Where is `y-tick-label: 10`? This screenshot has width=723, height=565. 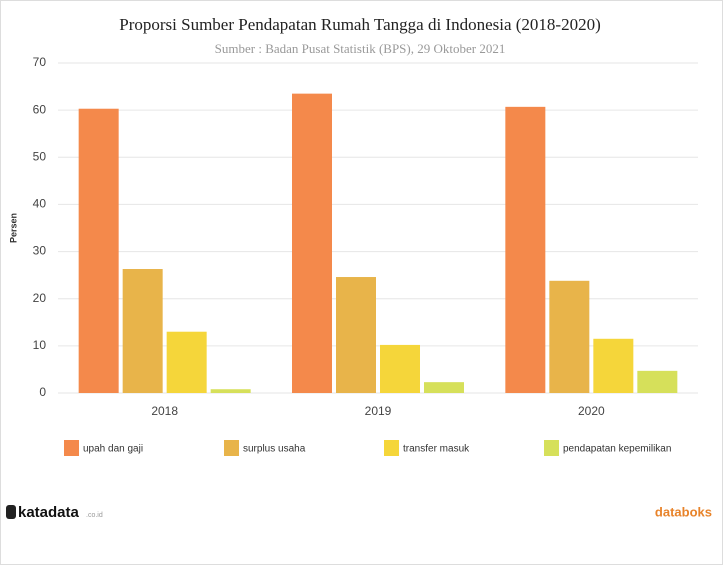 y-tick-label: 10 is located at coordinates (40, 345).